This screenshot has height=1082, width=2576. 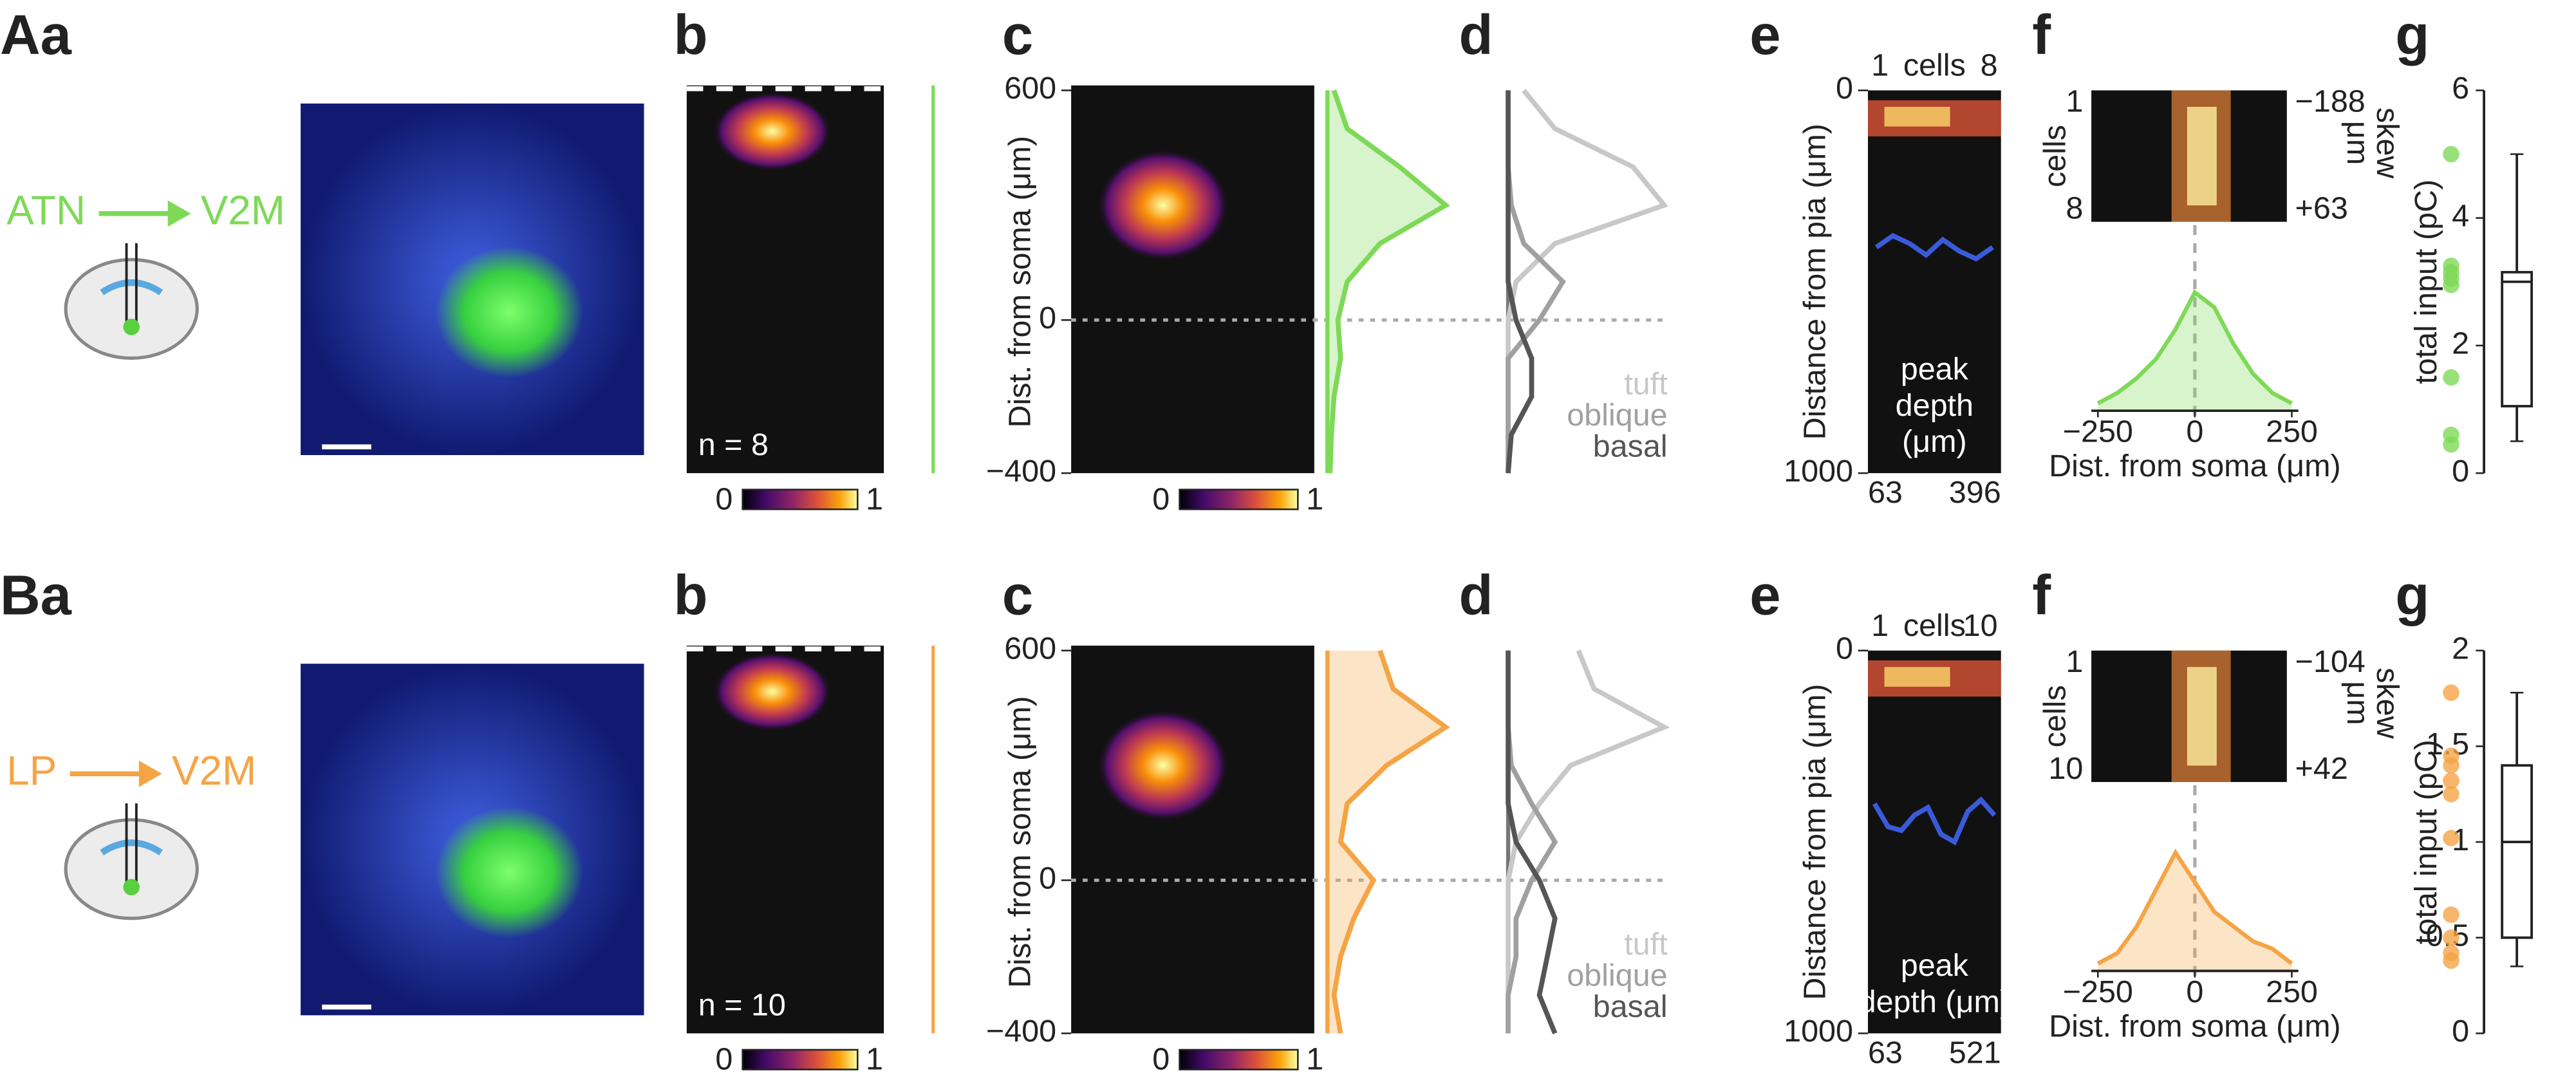 I want to click on x-tick-label: 0, so click(x=2194, y=992).